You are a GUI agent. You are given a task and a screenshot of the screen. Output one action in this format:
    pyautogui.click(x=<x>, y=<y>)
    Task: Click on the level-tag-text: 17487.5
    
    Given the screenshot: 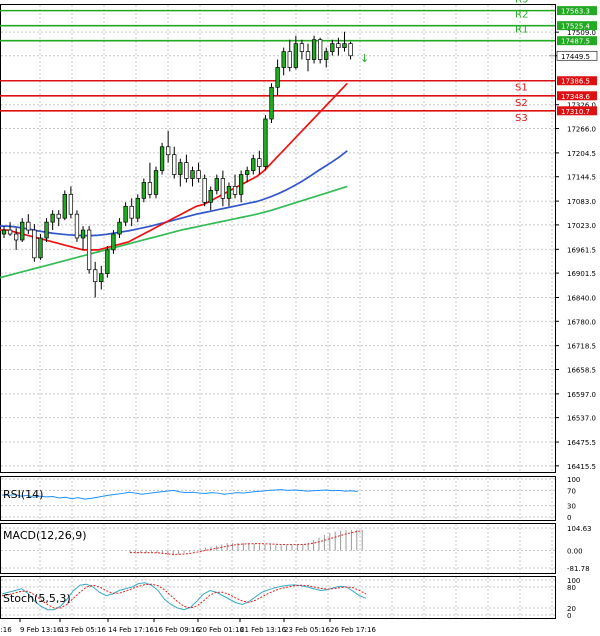 What is the action you would take?
    pyautogui.click(x=575, y=42)
    